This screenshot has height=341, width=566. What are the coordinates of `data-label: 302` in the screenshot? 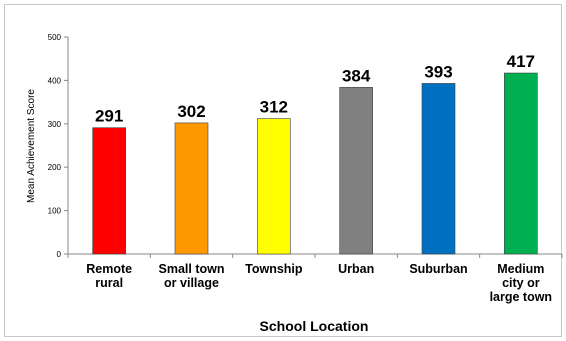 It's located at (191, 111).